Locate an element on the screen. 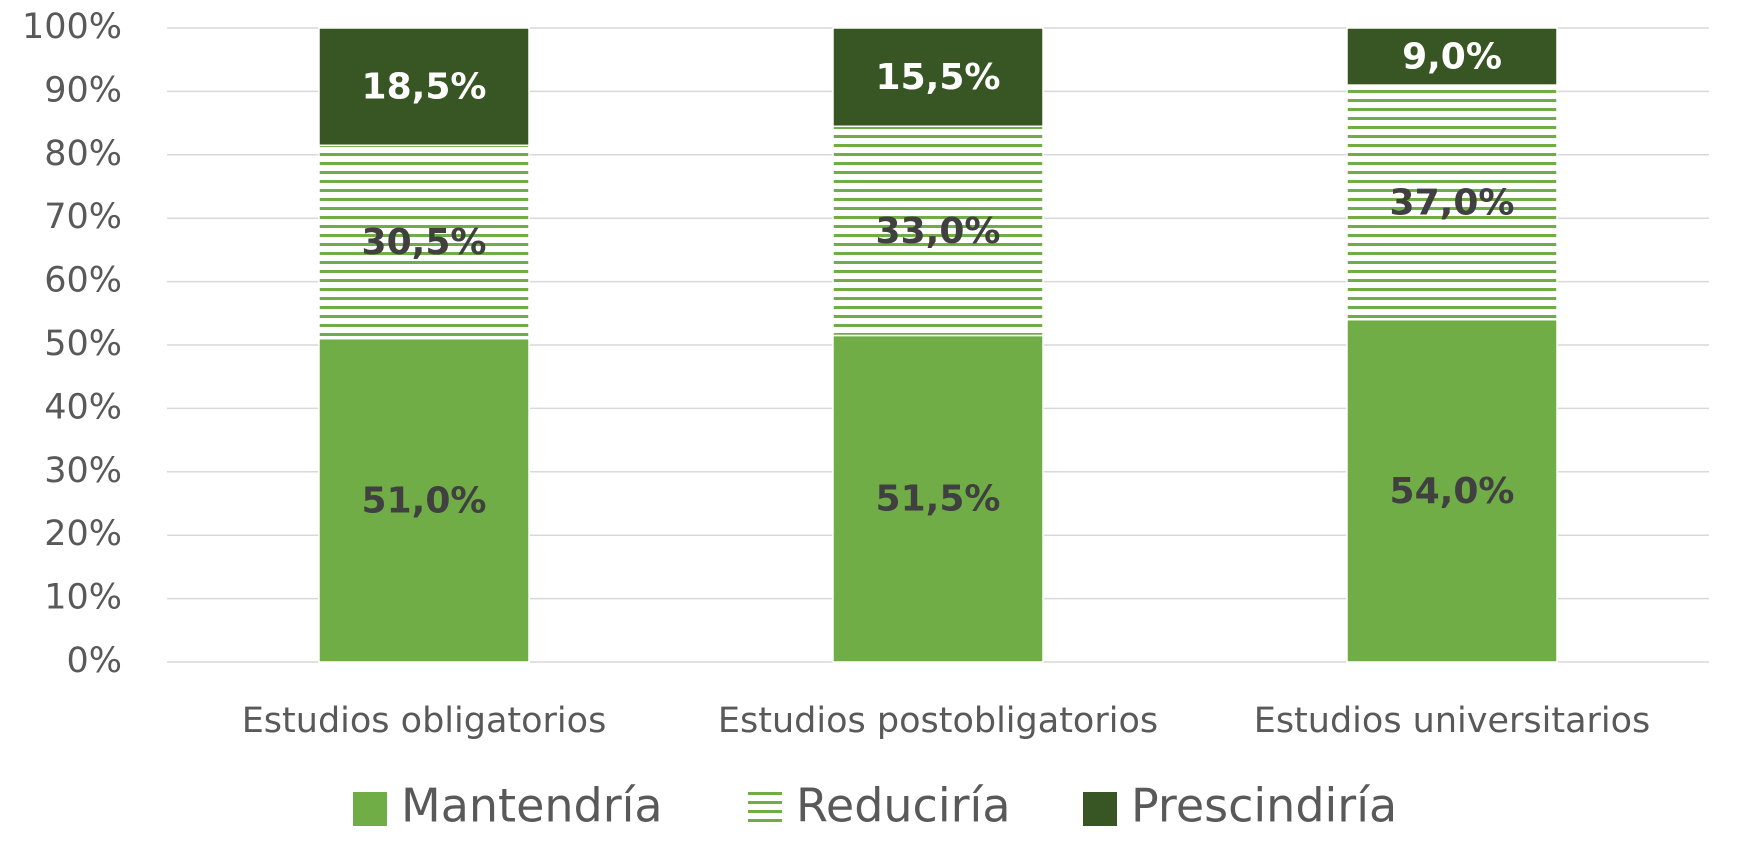 The width and height of the screenshot is (1746, 844). legend-label: Reduciría is located at coordinates (903, 806).